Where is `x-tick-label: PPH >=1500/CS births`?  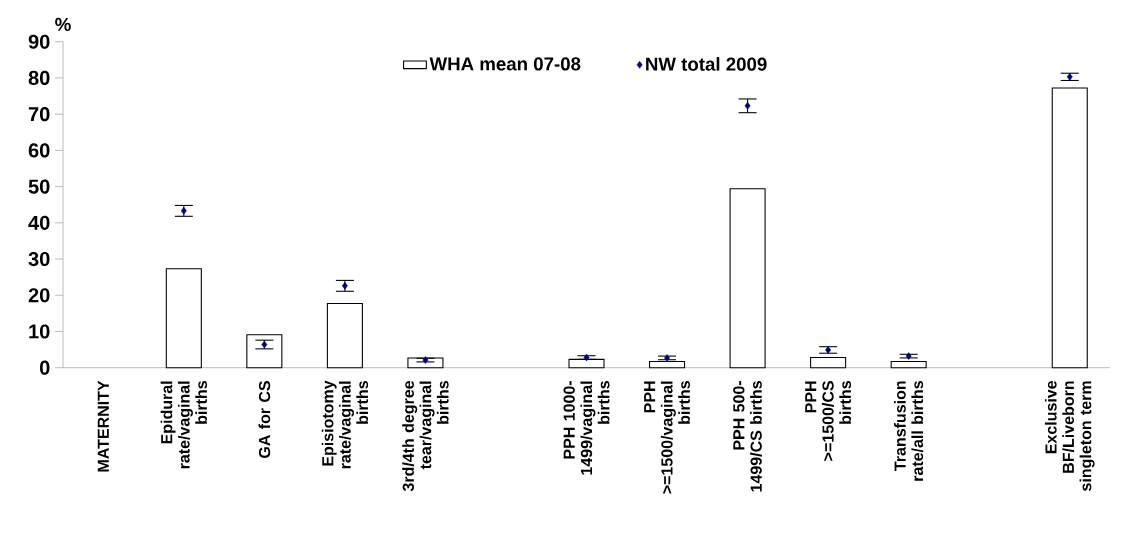 x-tick-label: PPH >=1500/CS births is located at coordinates (828, 421).